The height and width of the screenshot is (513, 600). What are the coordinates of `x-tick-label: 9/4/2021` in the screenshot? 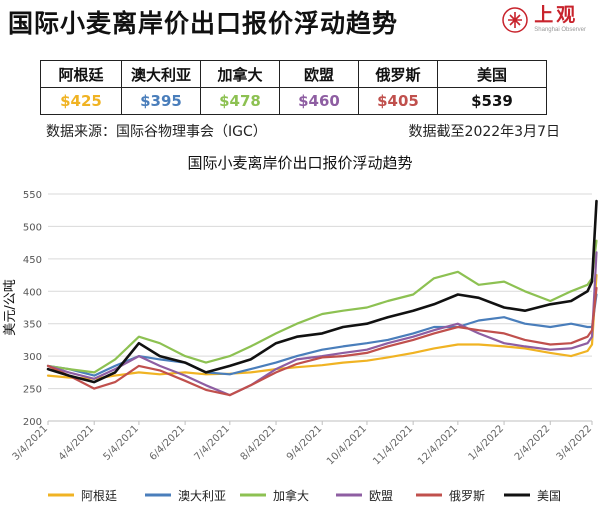 It's located at (305, 443).